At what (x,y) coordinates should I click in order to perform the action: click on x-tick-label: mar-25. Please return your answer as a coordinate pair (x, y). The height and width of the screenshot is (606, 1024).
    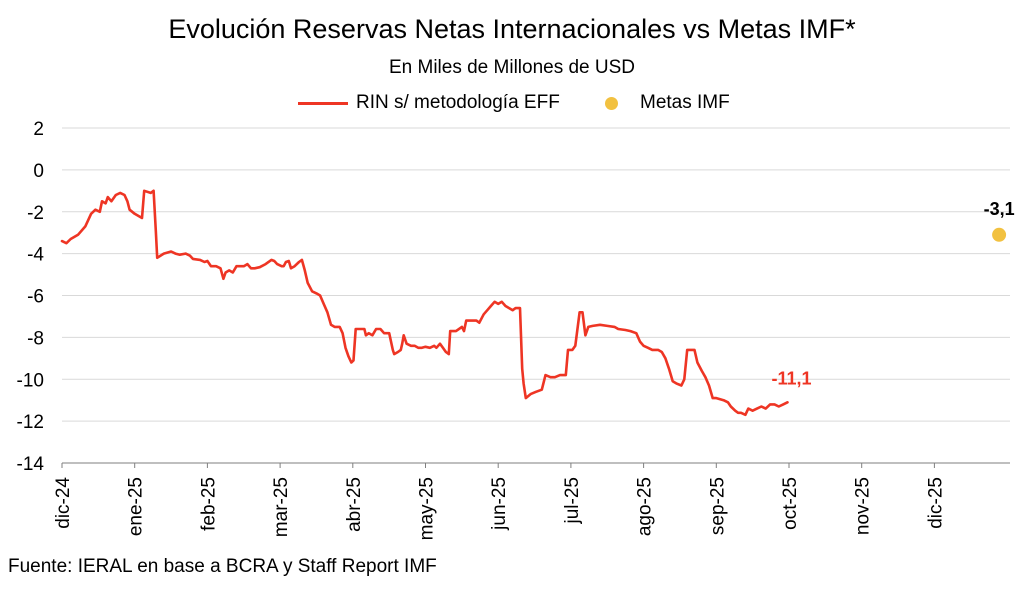
    Looking at the image, I should click on (281, 507).